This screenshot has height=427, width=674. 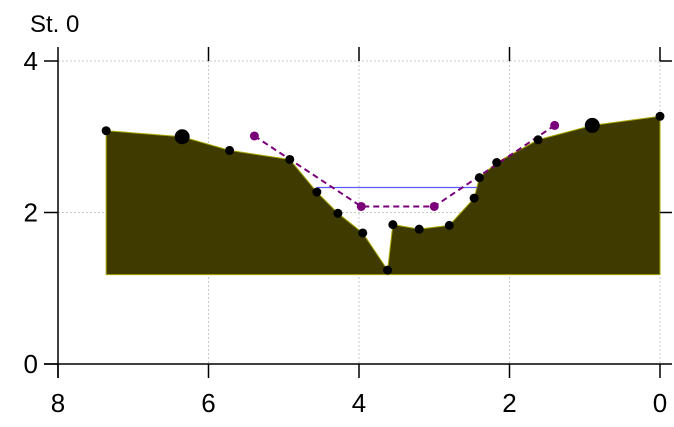 I want to click on y-tick-label: 4, so click(x=31, y=61).